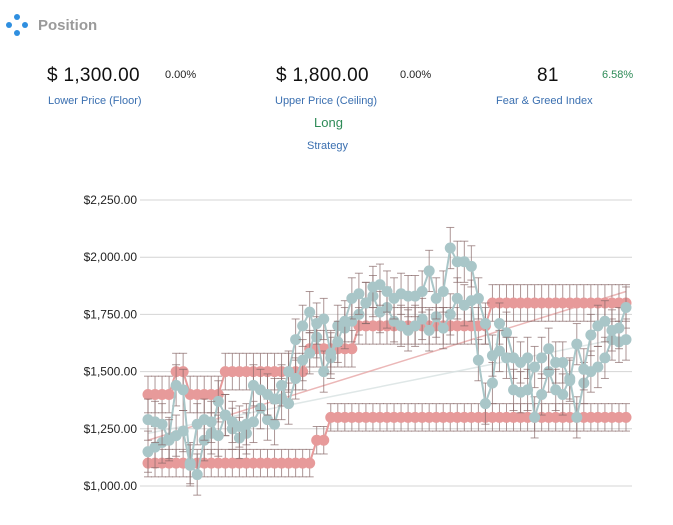 This screenshot has height=525, width=673. What do you see at coordinates (416, 75) in the screenshot?
I see `upper-price-change: 0.00%` at bounding box center [416, 75].